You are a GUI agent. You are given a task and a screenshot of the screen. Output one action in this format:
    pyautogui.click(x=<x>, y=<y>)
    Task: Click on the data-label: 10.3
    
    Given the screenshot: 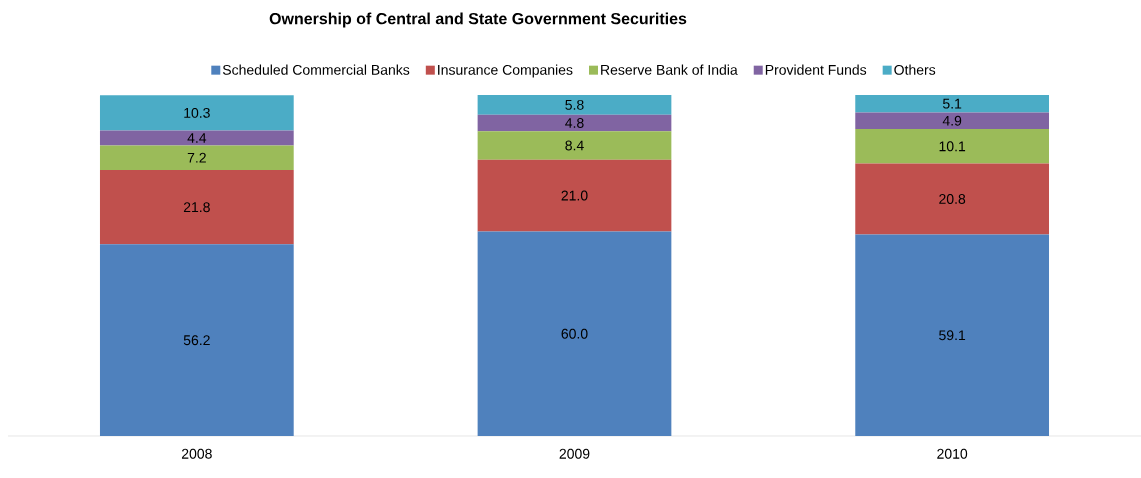 What is the action you would take?
    pyautogui.click(x=197, y=112)
    